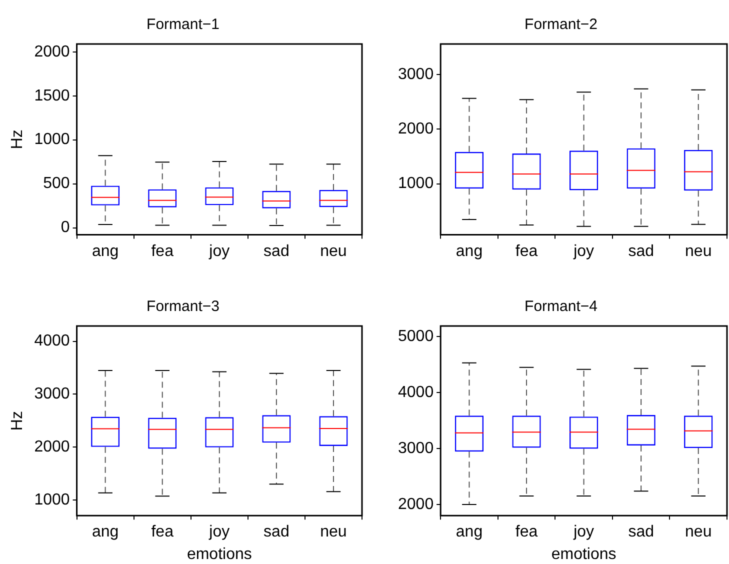  I want to click on chart-title: Formant−2, so click(561, 25).